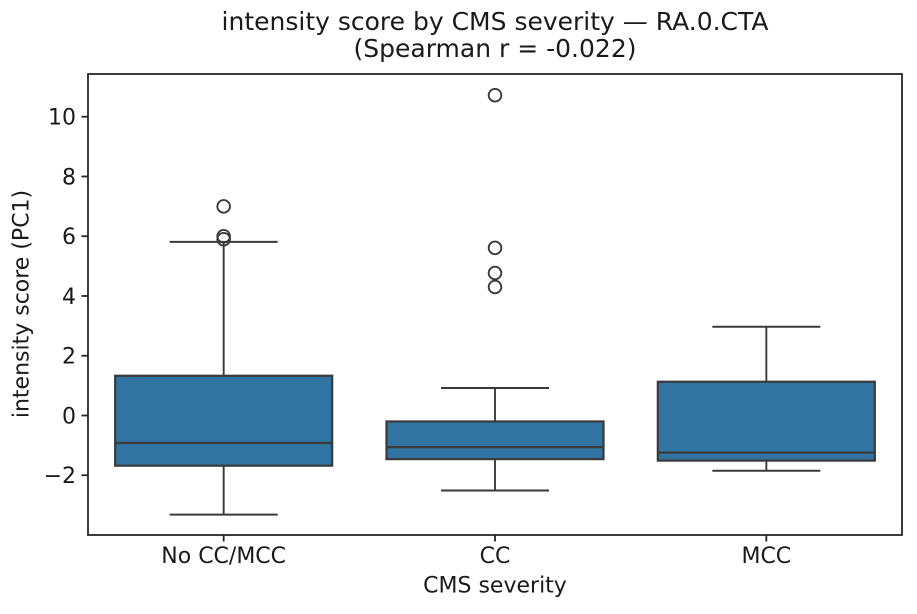 Image resolution: width=917 pixels, height=614 pixels. Describe the element at coordinates (766, 556) in the screenshot. I see `x-tick-label: MCC` at that location.